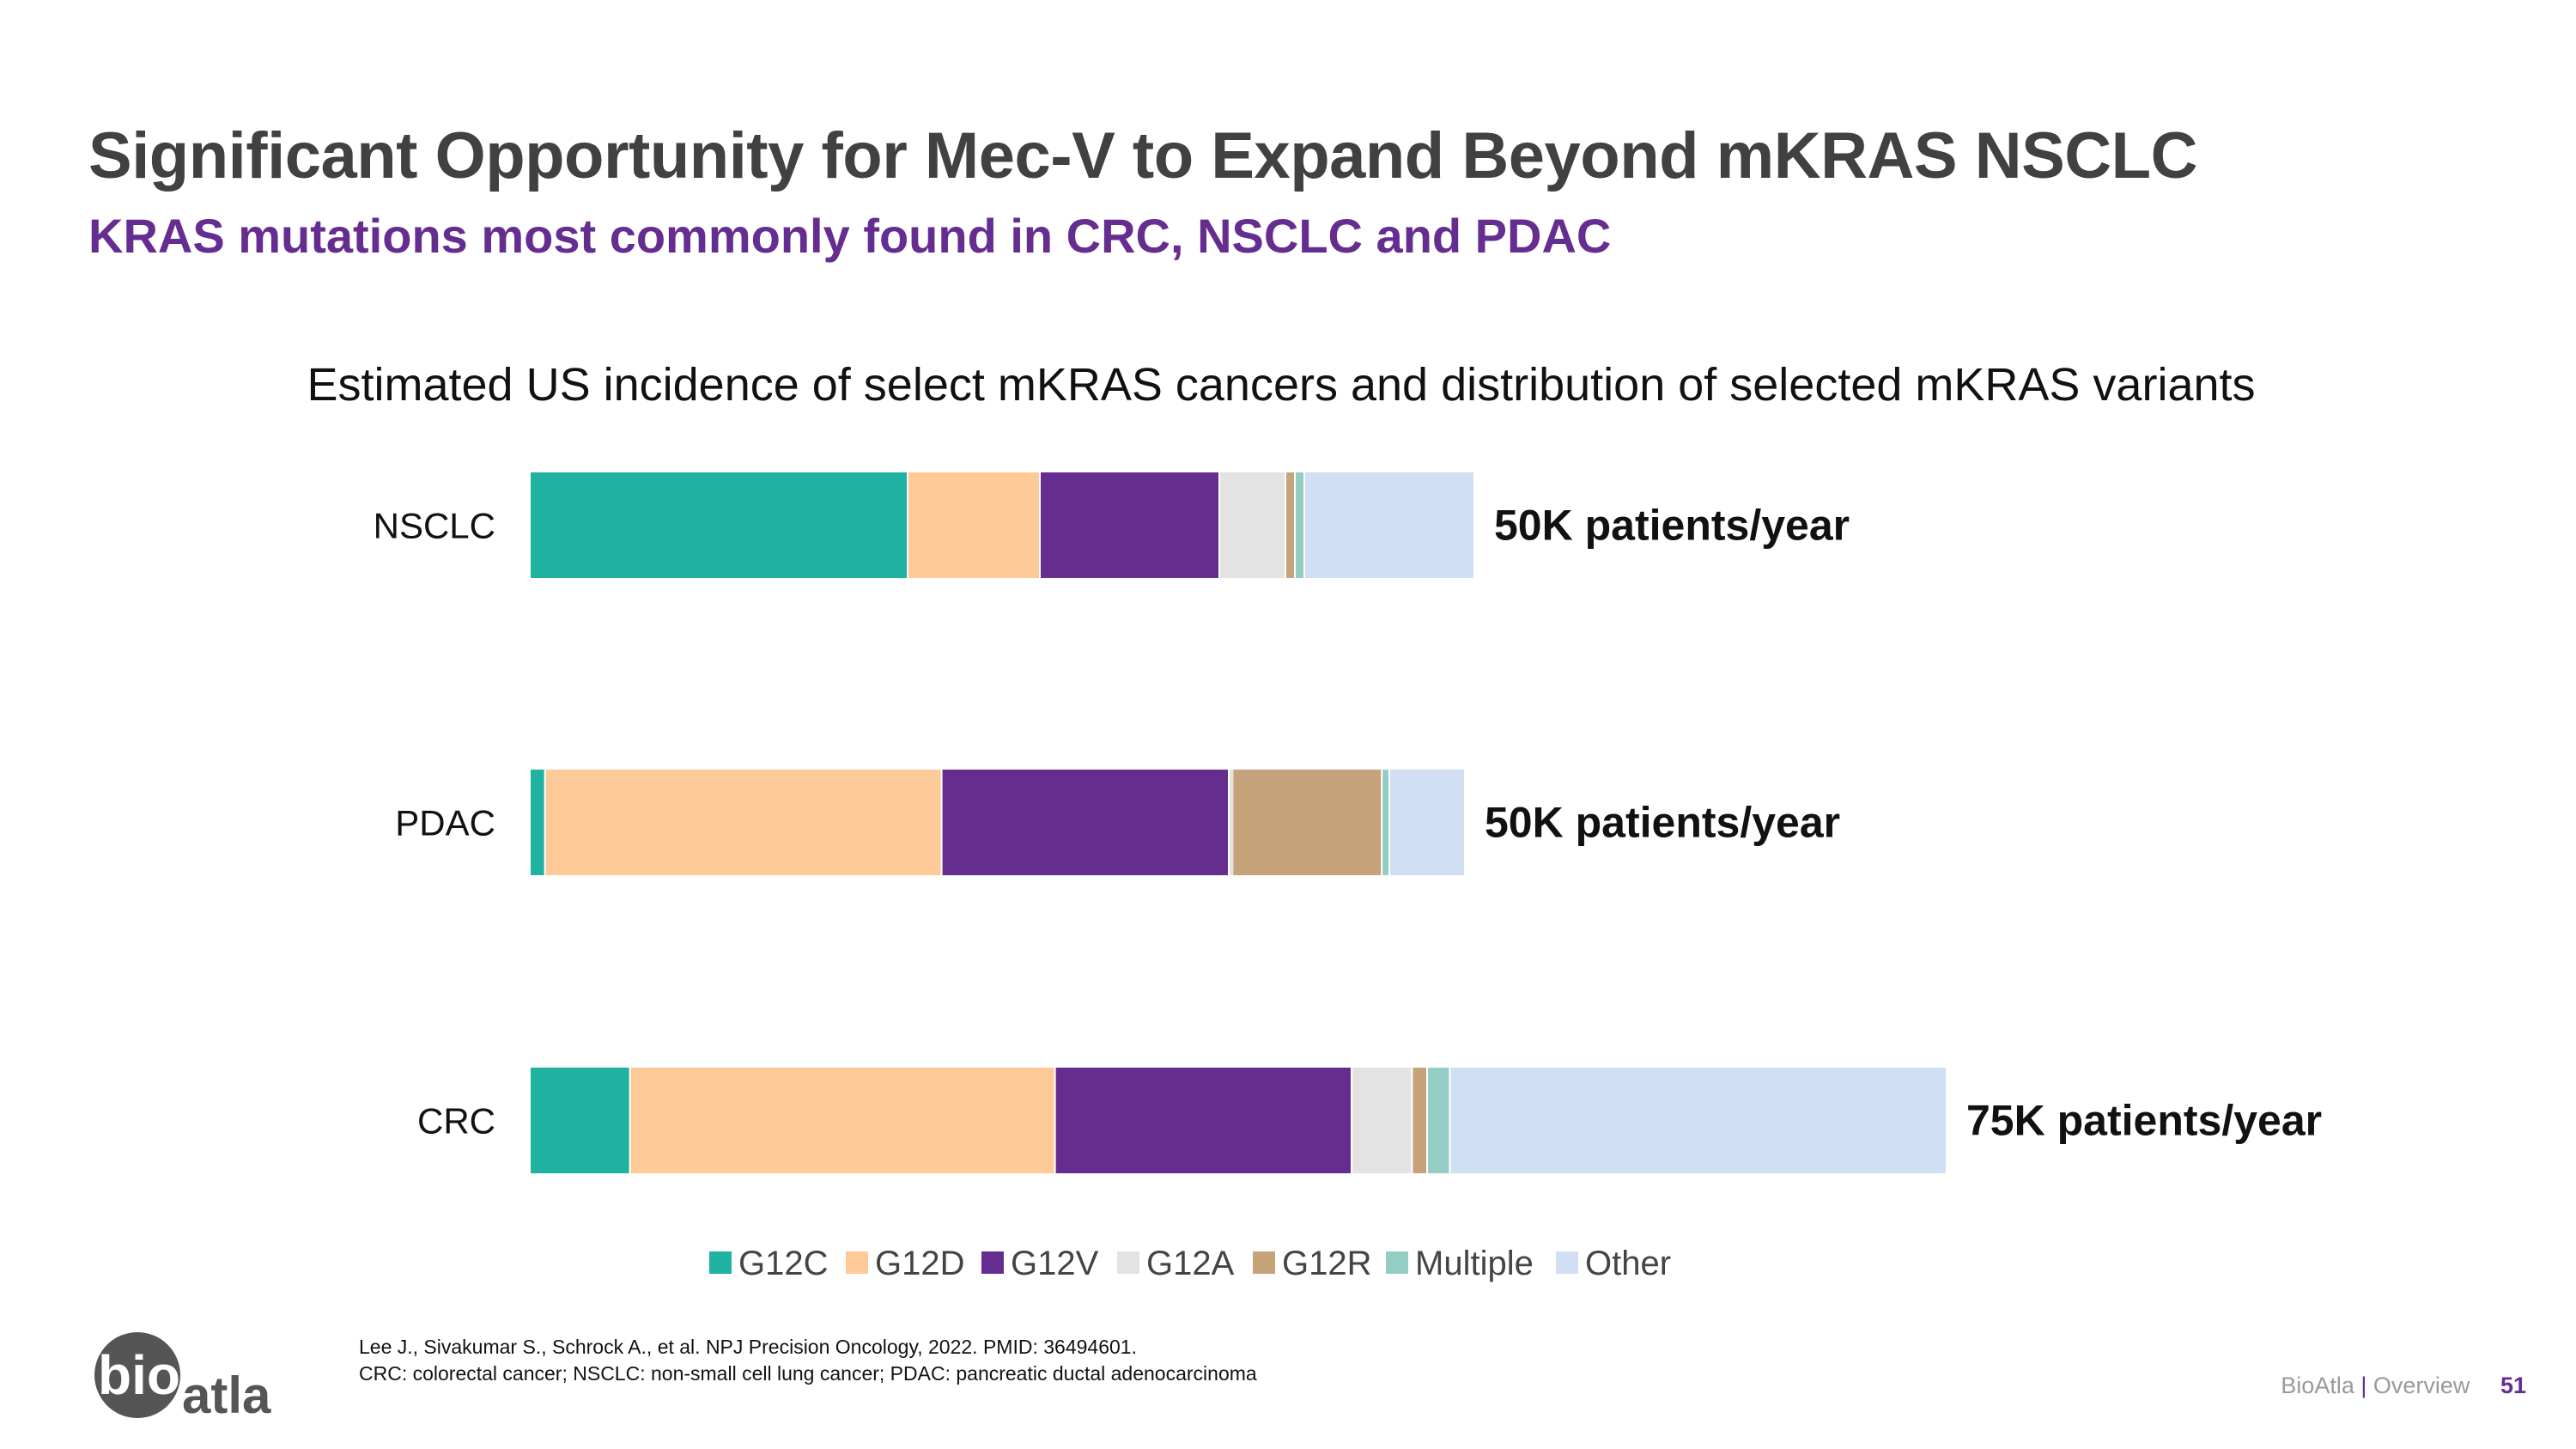 The width and height of the screenshot is (2576, 1449). What do you see at coordinates (1628, 1263) in the screenshot?
I see `legend-label-other: Other` at bounding box center [1628, 1263].